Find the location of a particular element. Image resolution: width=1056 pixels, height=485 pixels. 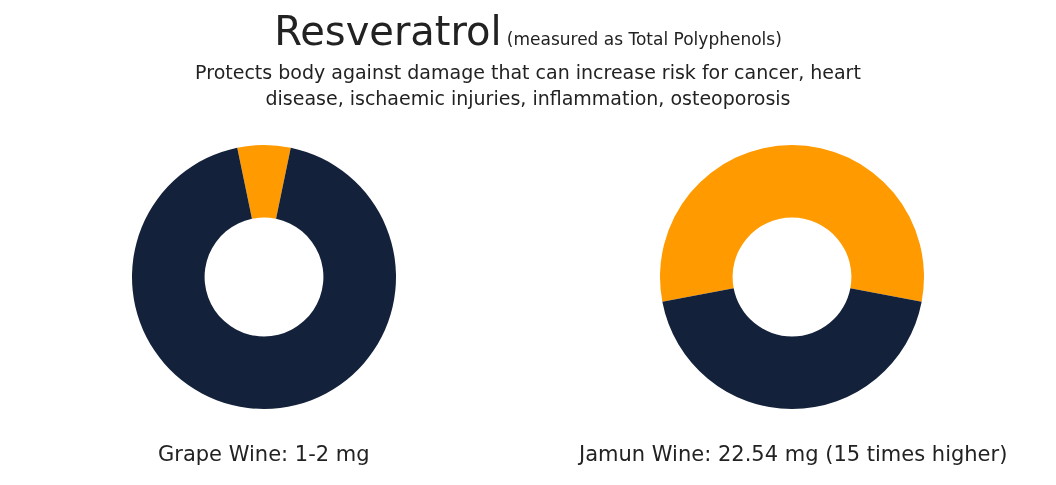

chart-title: Resveratrol is located at coordinates (388, 31).